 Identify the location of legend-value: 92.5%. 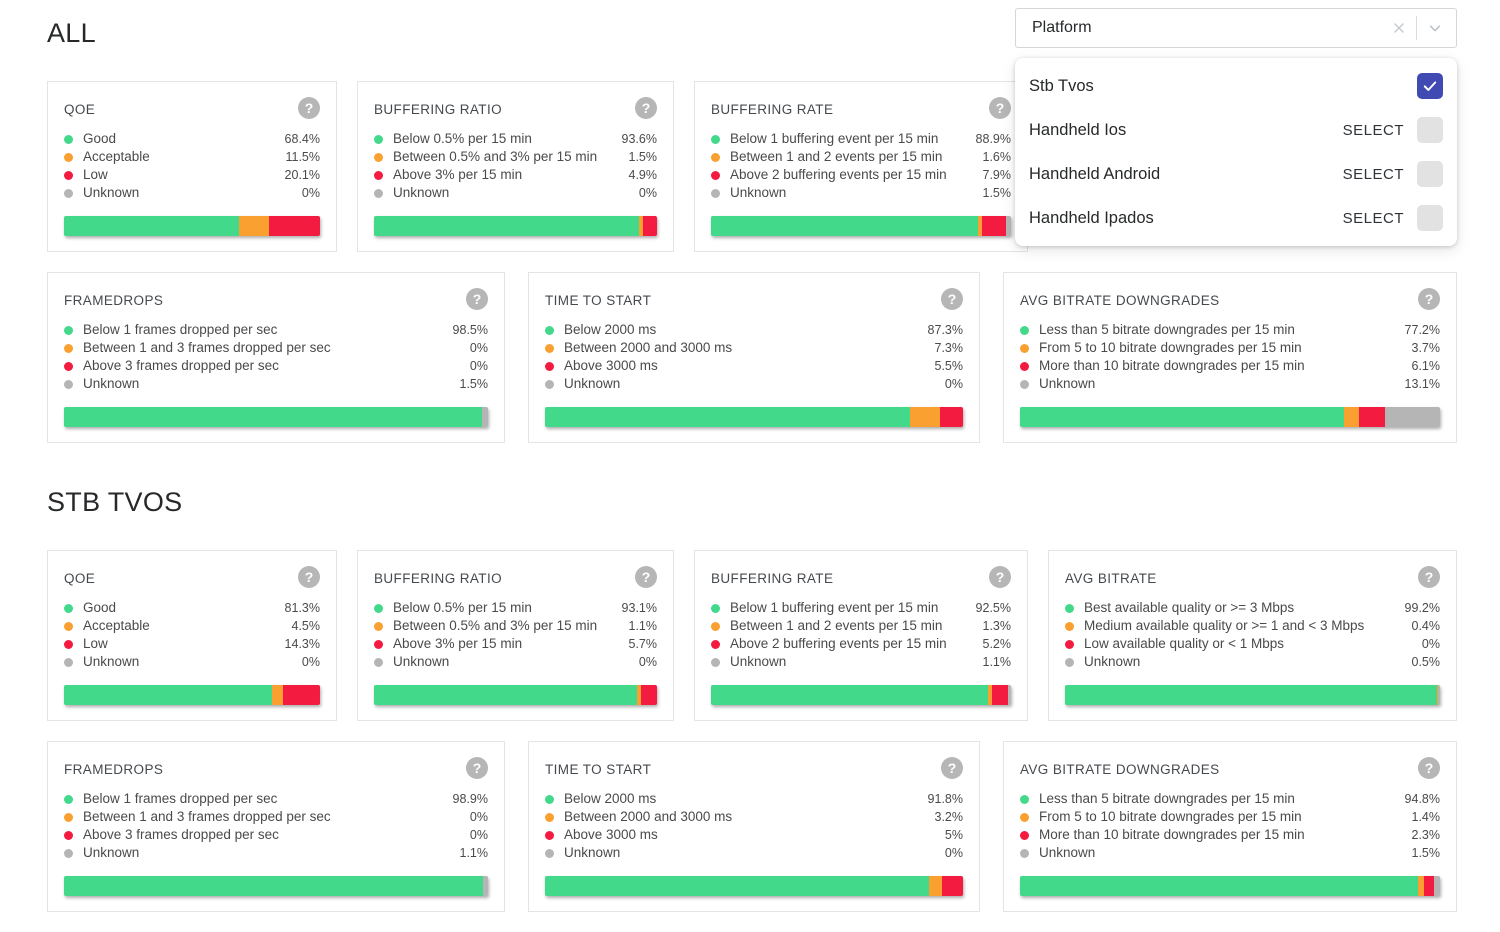
(993, 608).